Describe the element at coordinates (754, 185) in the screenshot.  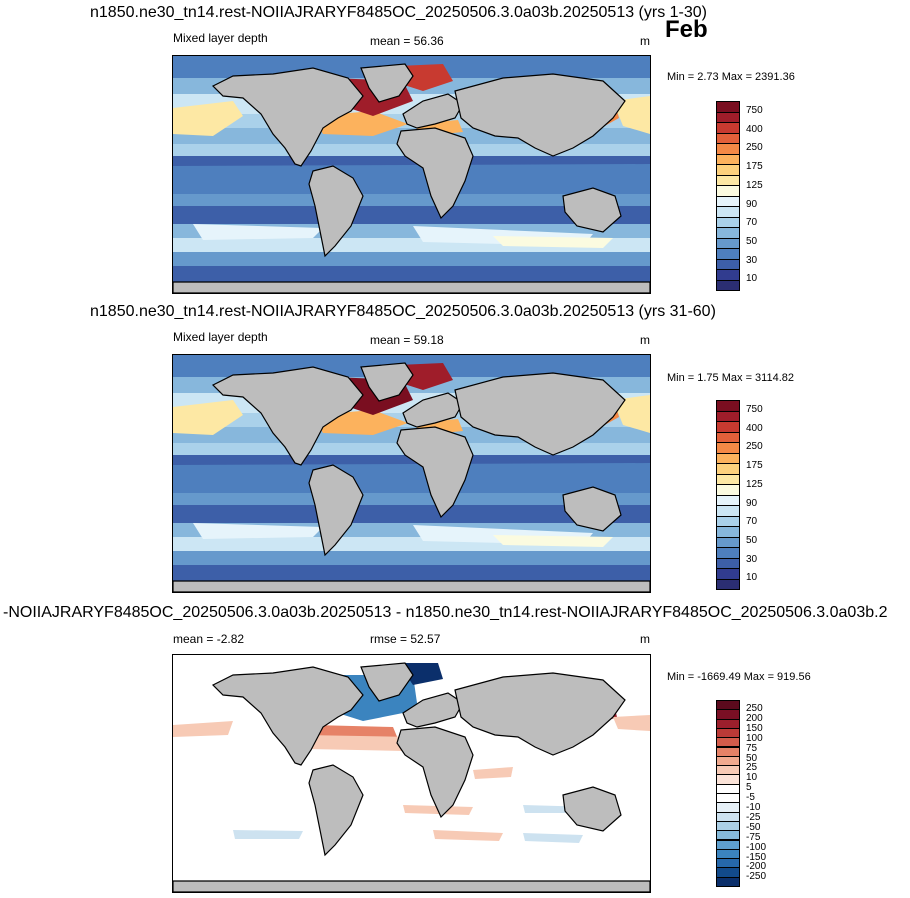
I see `panel-1-colorbar-tick-label: 125` at that location.